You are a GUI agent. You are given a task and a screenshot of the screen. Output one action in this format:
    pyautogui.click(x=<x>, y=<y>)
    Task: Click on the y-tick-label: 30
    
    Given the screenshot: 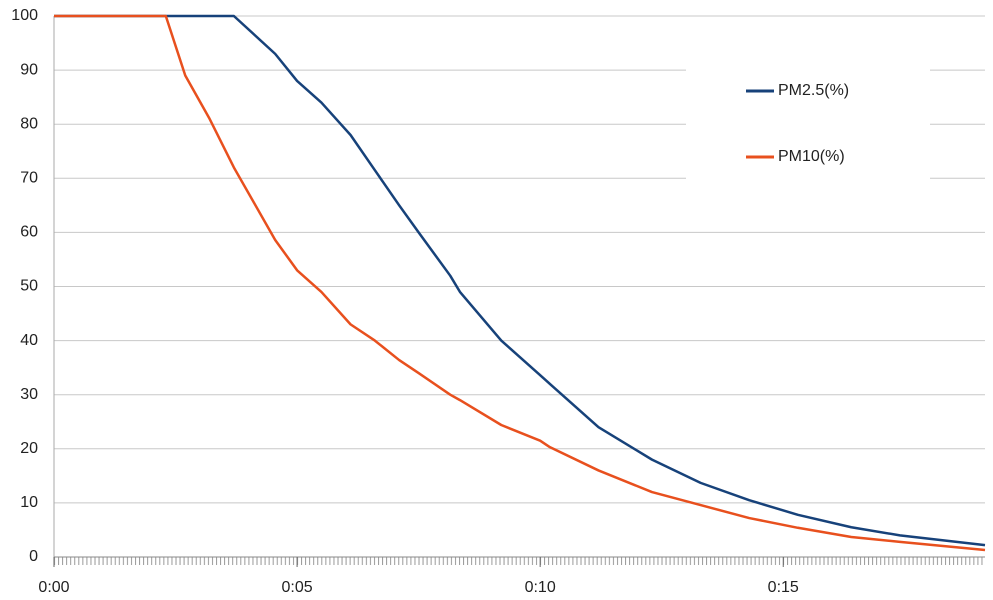 What is the action you would take?
    pyautogui.click(x=29, y=394)
    